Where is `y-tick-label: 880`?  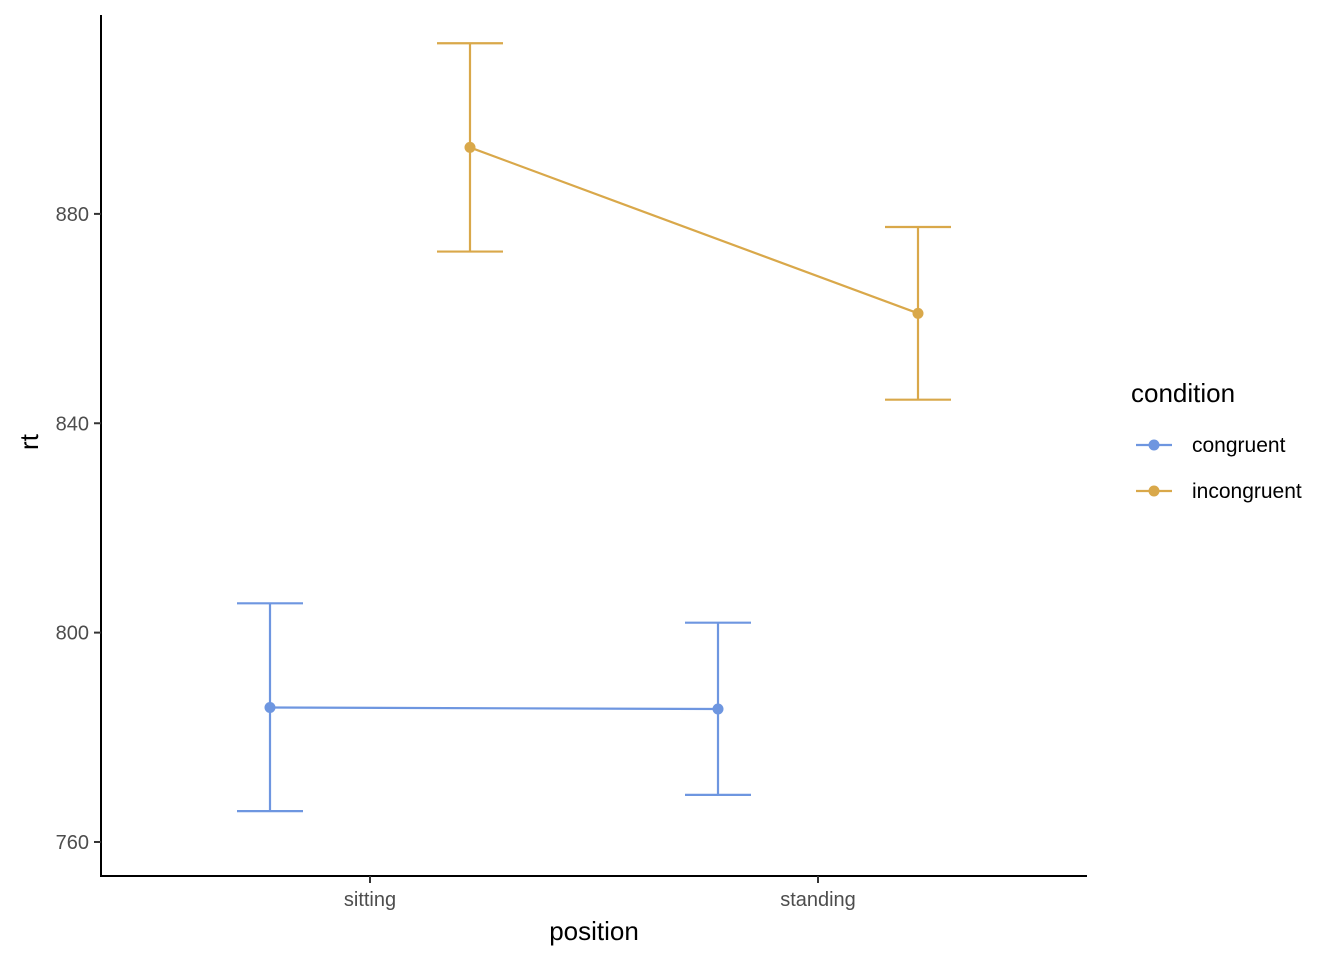 y-tick-label: 880 is located at coordinates (72, 215).